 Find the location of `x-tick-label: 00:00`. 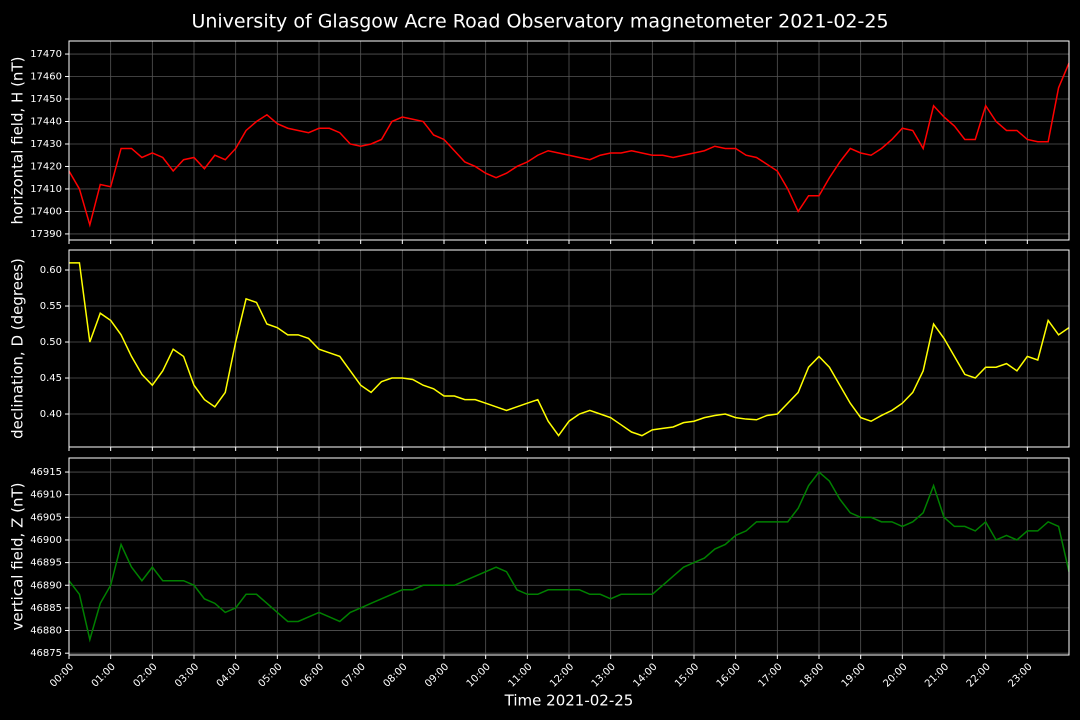

x-tick-label: 00:00 is located at coordinates (62, 675).